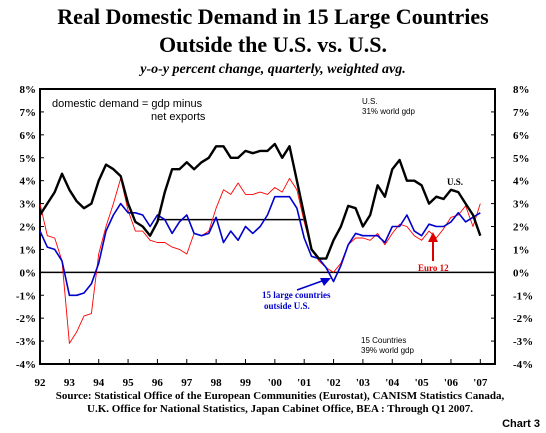  What do you see at coordinates (28, 113) in the screenshot?
I see `y-tick-label-left: 7%` at bounding box center [28, 113].